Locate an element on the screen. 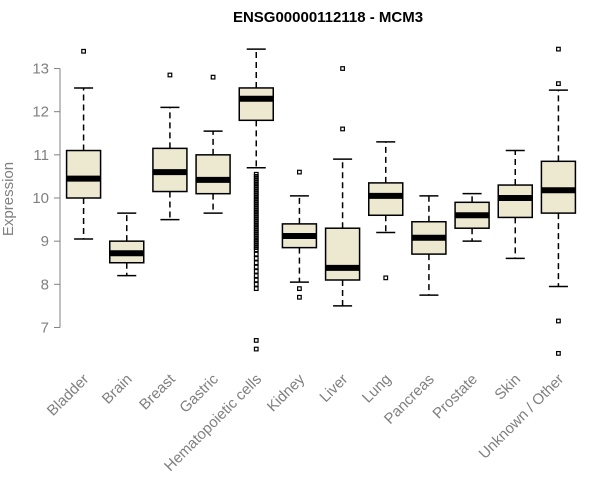  y-tick-label: 11 is located at coordinates (41, 155).